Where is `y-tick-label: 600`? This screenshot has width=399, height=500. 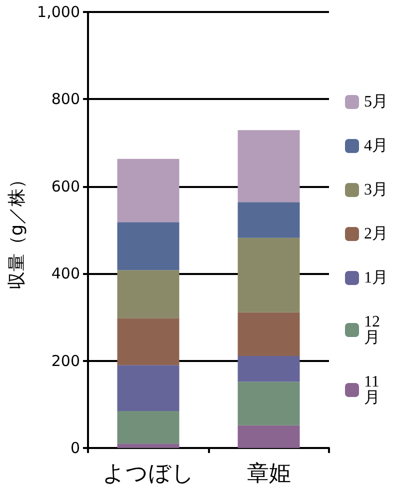 y-tick-label: 600 is located at coordinates (65, 186).